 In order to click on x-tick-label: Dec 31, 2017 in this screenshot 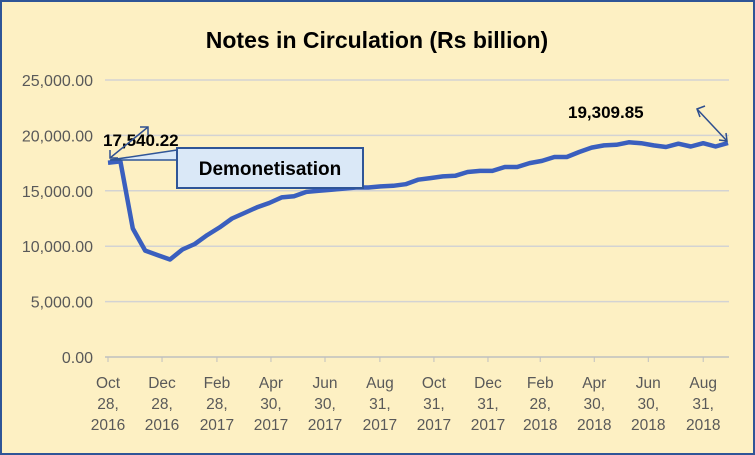, I will do `click(488, 404)`.